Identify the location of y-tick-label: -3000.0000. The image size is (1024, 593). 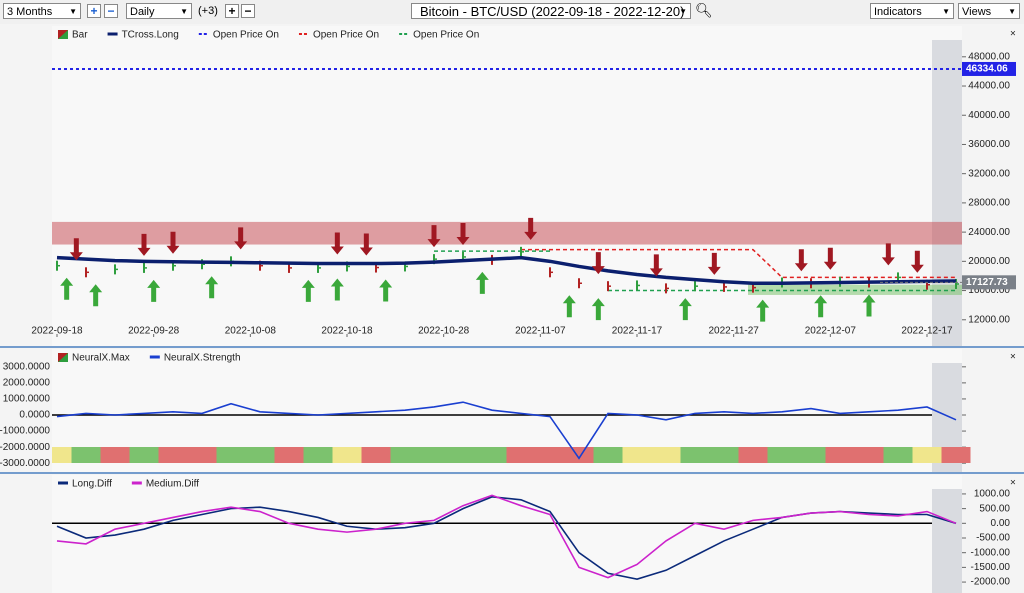
(25, 463).